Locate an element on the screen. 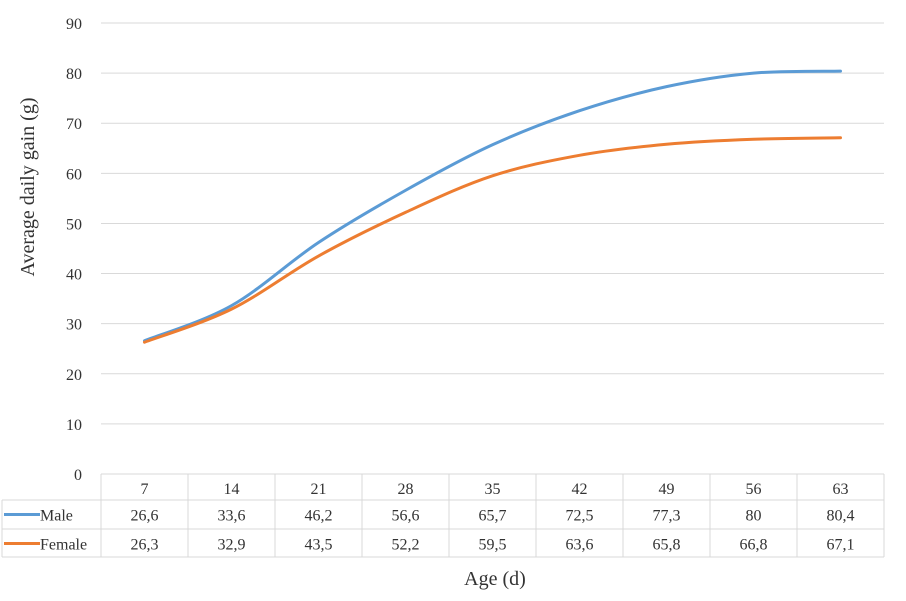 This screenshot has height=601, width=906. data-label: 77,3 is located at coordinates (667, 516).